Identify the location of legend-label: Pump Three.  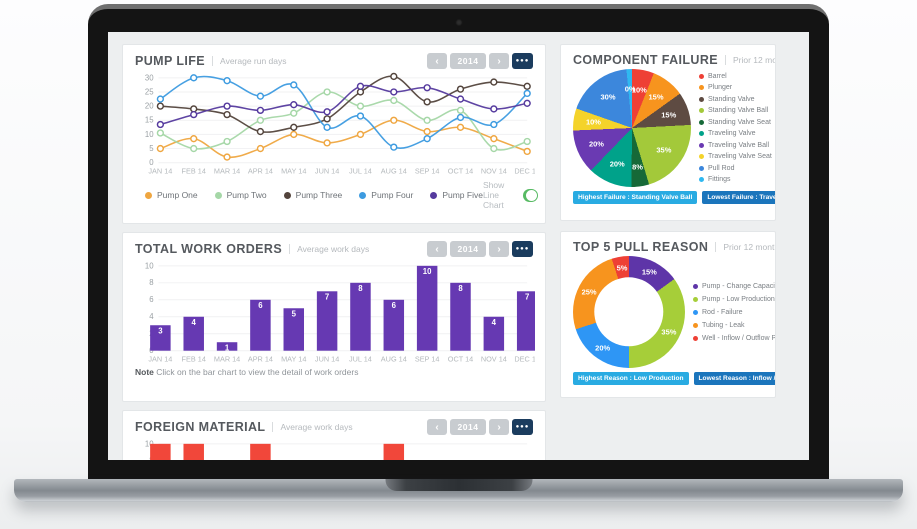
(319, 195).